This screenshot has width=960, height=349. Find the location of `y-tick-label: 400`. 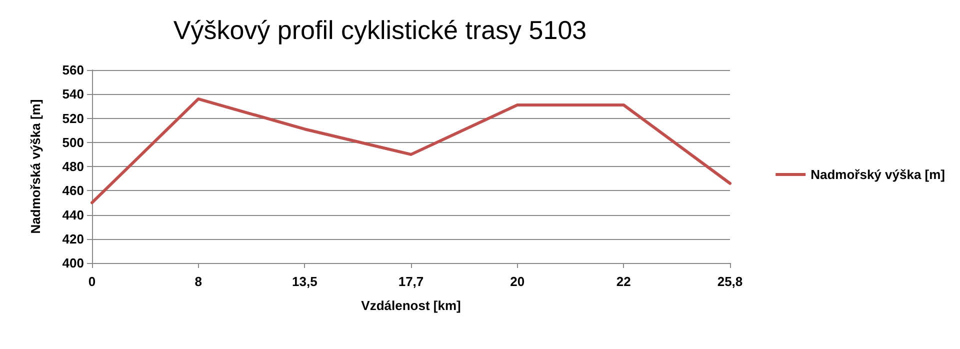

y-tick-label: 400 is located at coordinates (73, 263).